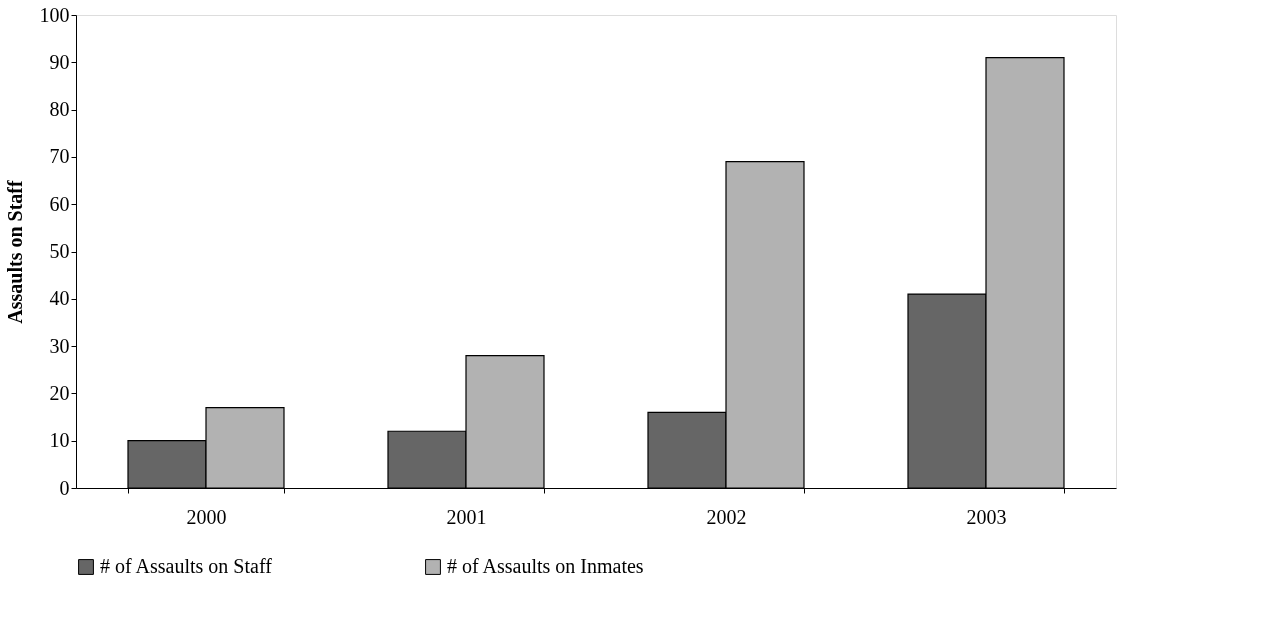 This screenshot has width=1261, height=623. Describe the element at coordinates (59, 345) in the screenshot. I see `y-tick-label: 30` at that location.